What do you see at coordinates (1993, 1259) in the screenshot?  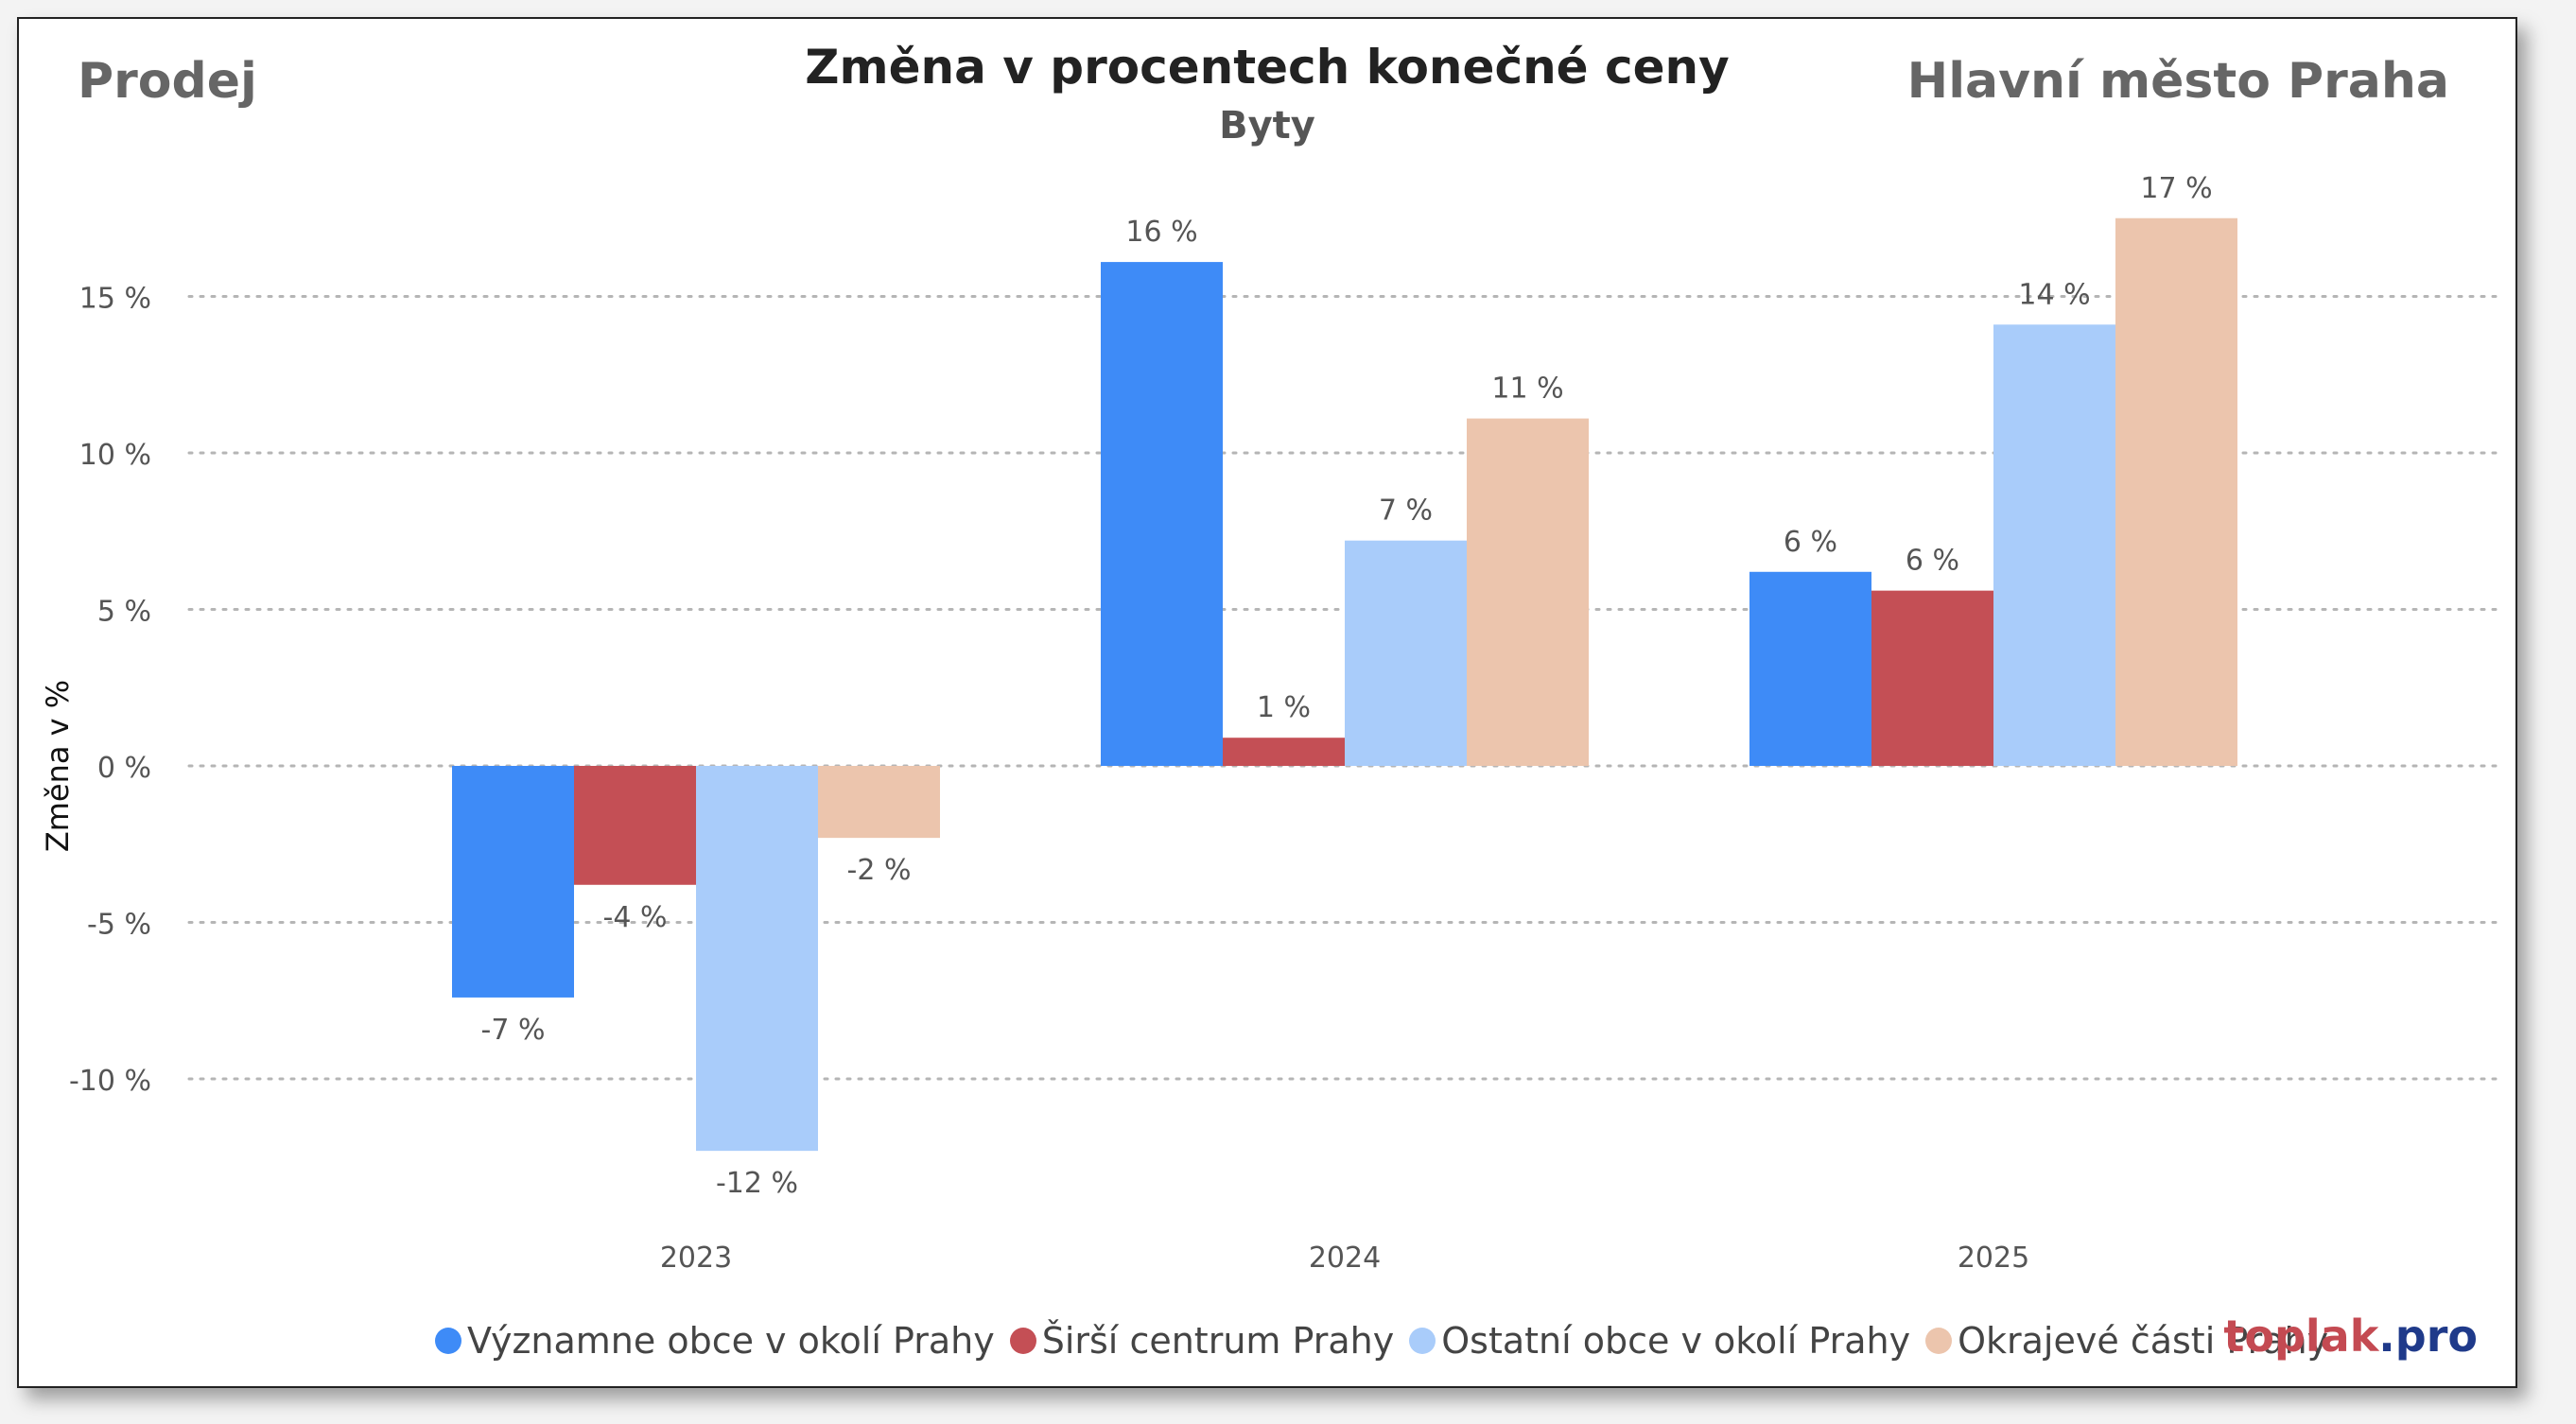 I see `x-tick-label: 2025` at bounding box center [1993, 1259].